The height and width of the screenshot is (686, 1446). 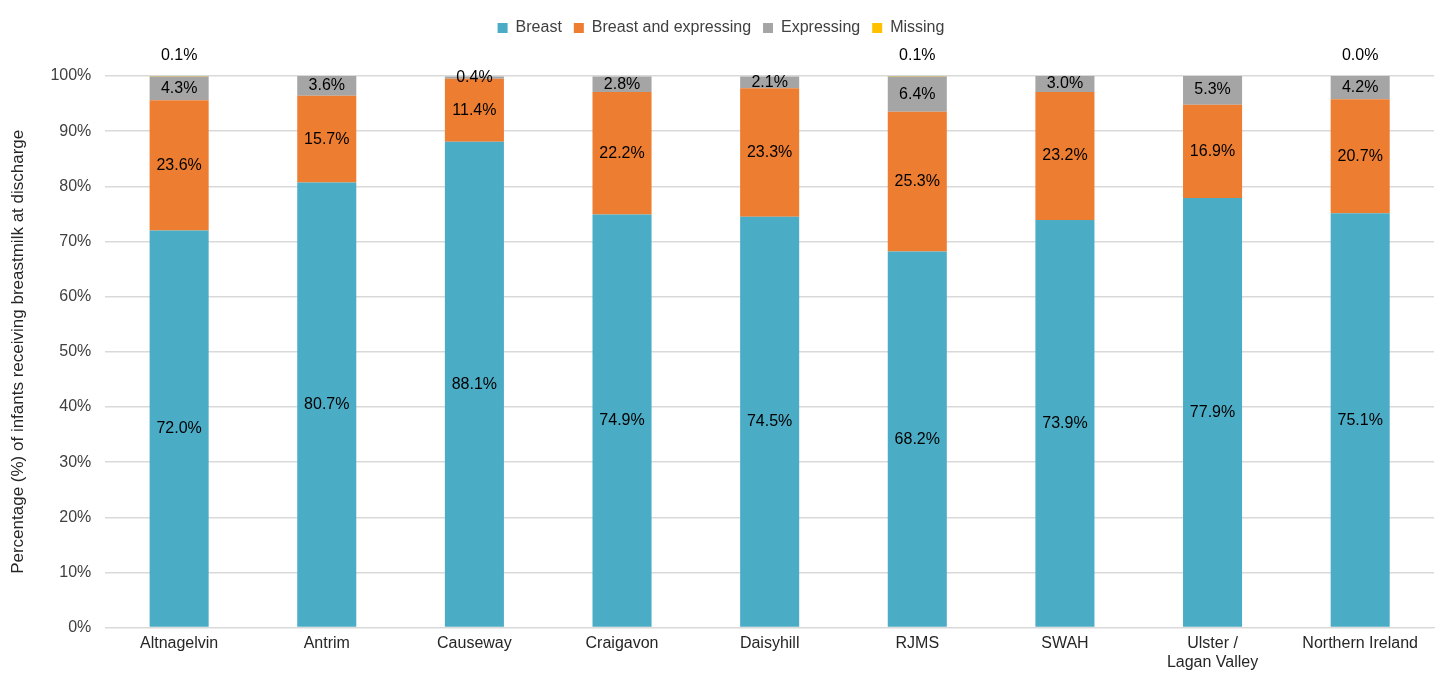 What do you see at coordinates (179, 642) in the screenshot?
I see `x-tick-label: Altnagelvin` at bounding box center [179, 642].